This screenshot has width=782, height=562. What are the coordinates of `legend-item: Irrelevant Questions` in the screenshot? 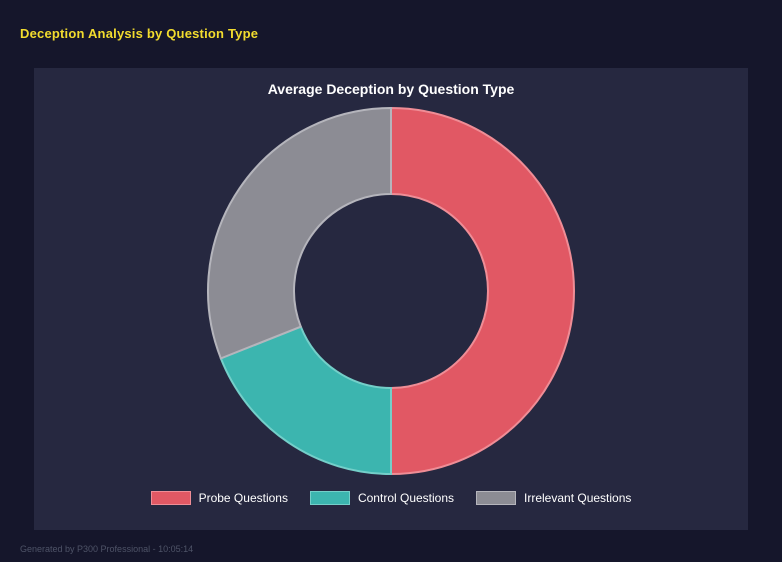 It's located at (553, 498).